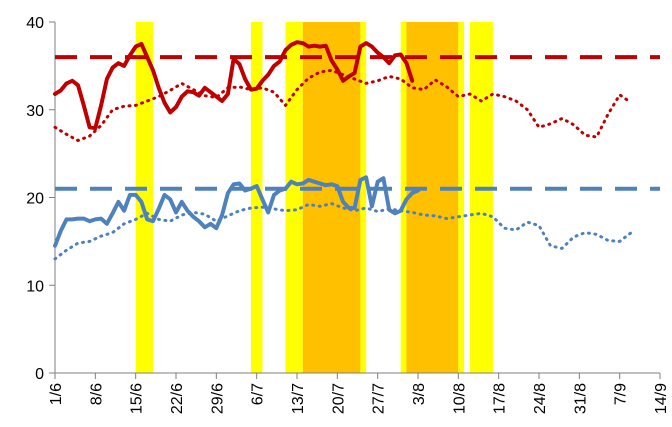  I want to click on y-tick-label: 10, so click(35, 286).